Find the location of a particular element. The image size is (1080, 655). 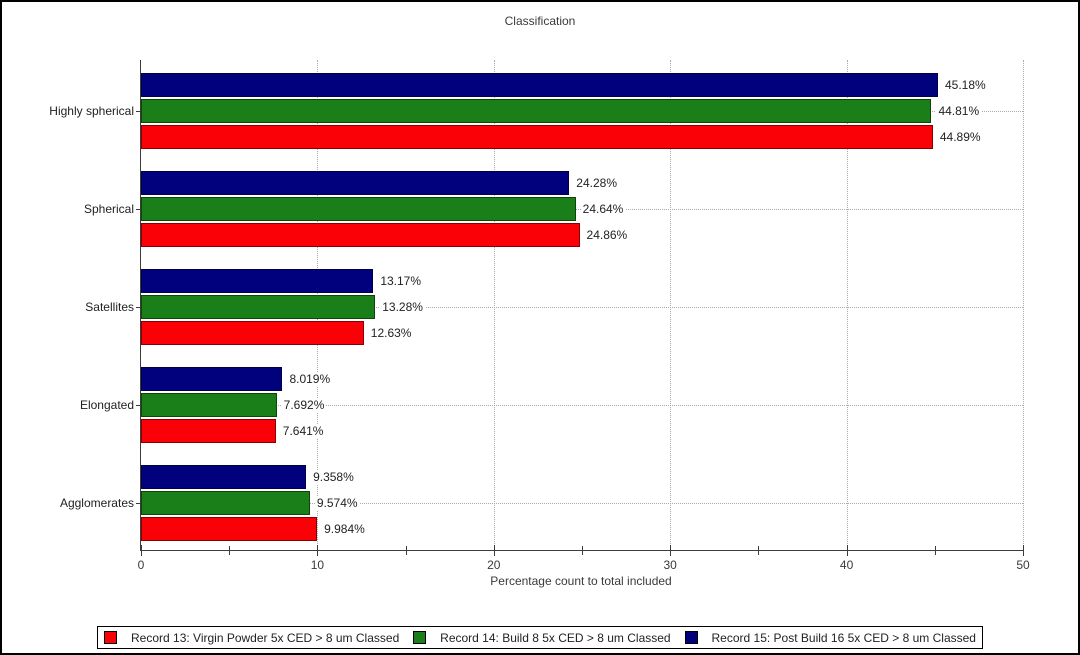

bar-value-label: 7.692% is located at coordinates (304, 405).